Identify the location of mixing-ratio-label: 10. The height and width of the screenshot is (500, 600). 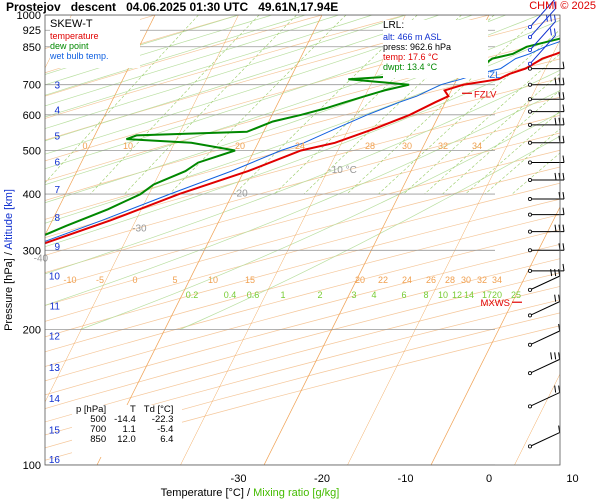
(443, 295).